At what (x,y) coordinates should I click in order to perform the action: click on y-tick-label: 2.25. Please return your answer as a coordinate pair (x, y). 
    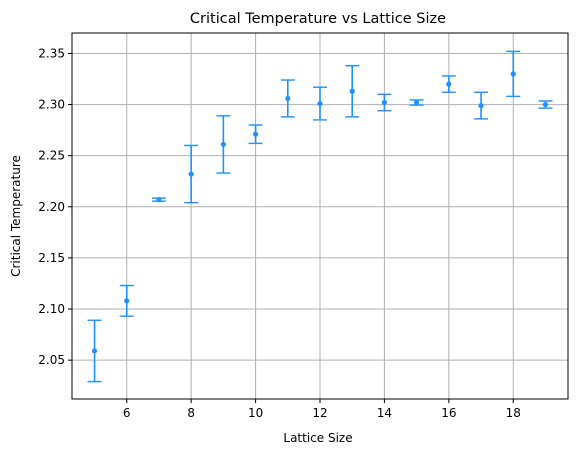
    Looking at the image, I should click on (51, 156).